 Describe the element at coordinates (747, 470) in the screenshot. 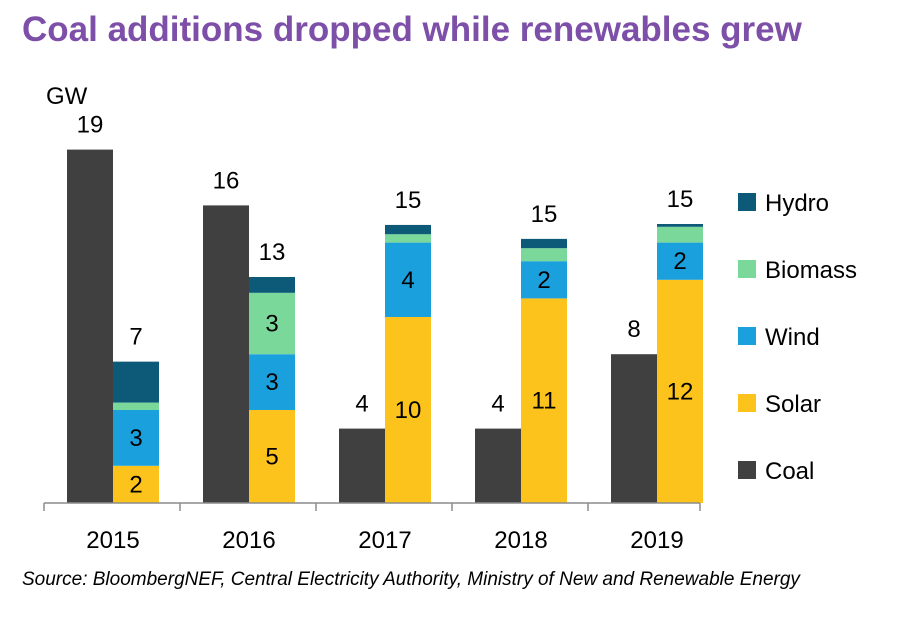

I see `legend-swatch-coal` at that location.